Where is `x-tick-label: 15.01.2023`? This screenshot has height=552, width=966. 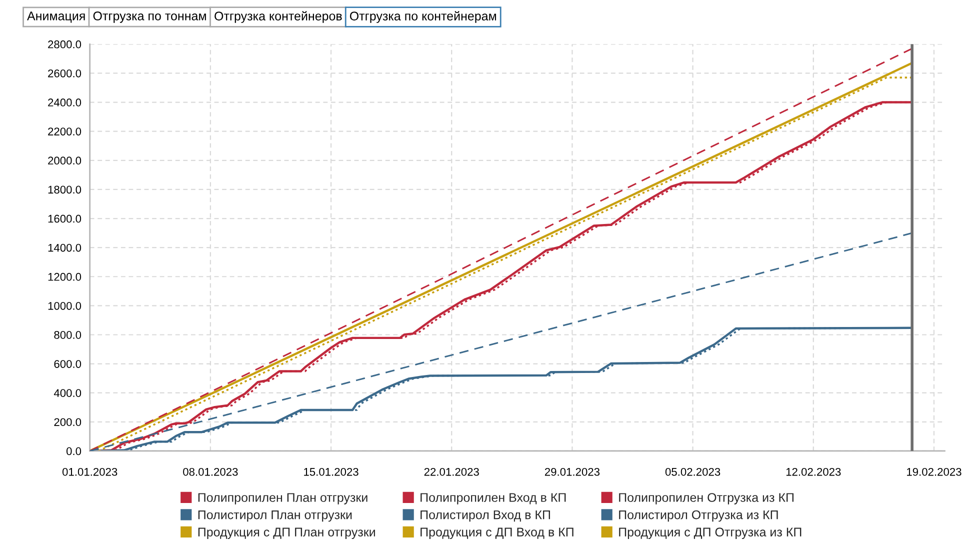 x-tick-label: 15.01.2023 is located at coordinates (331, 472).